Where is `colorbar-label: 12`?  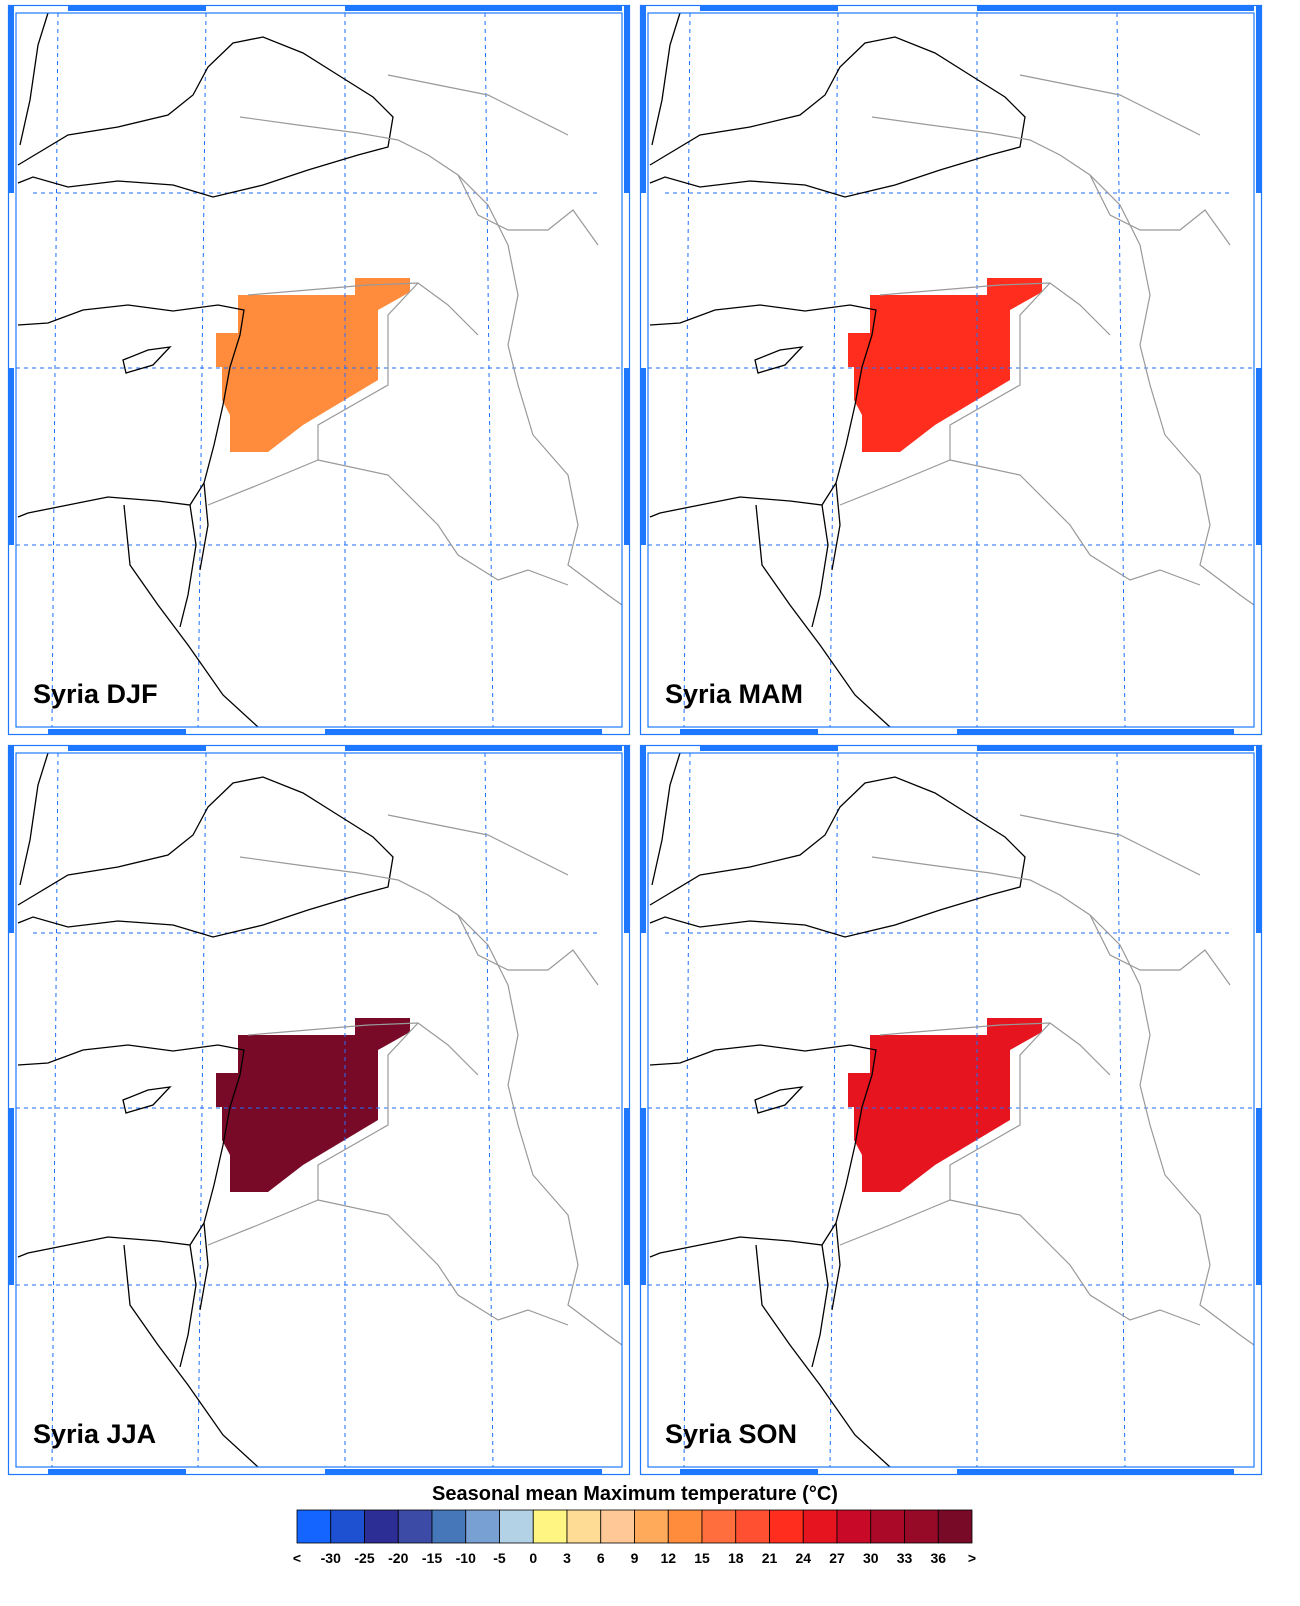
colorbar-label: 12 is located at coordinates (668, 1558).